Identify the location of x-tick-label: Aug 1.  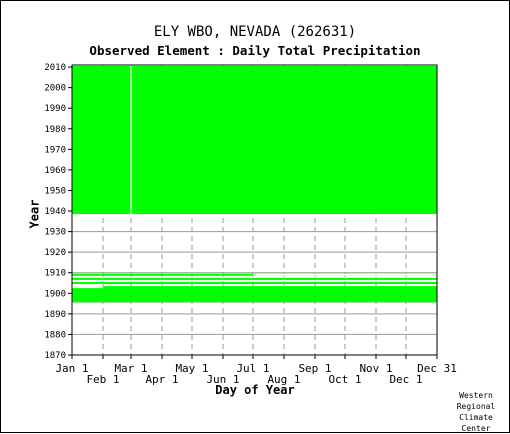
(283, 379).